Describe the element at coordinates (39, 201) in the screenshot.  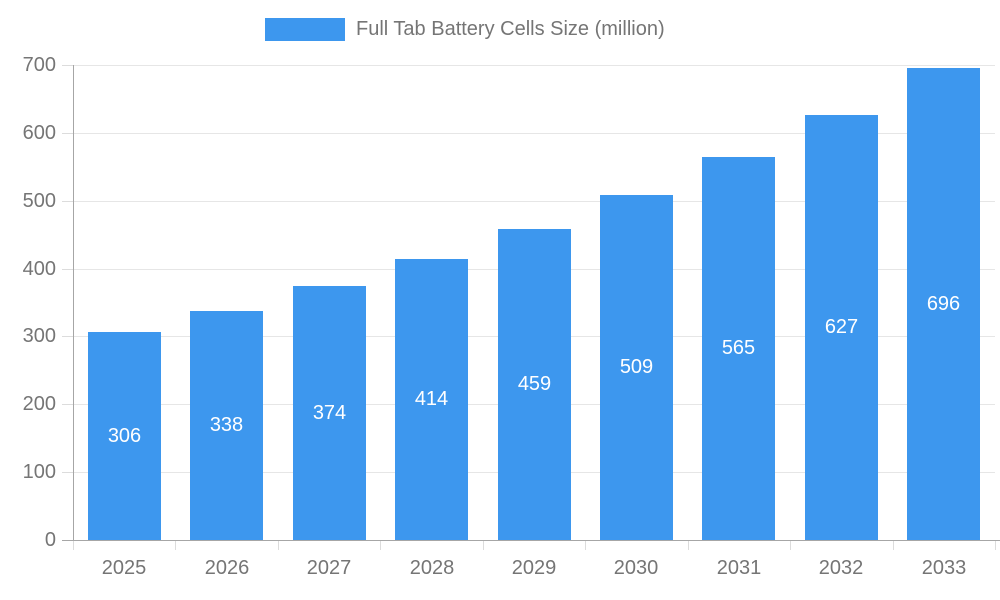
I see `y-axis-tick-label: 500` at that location.